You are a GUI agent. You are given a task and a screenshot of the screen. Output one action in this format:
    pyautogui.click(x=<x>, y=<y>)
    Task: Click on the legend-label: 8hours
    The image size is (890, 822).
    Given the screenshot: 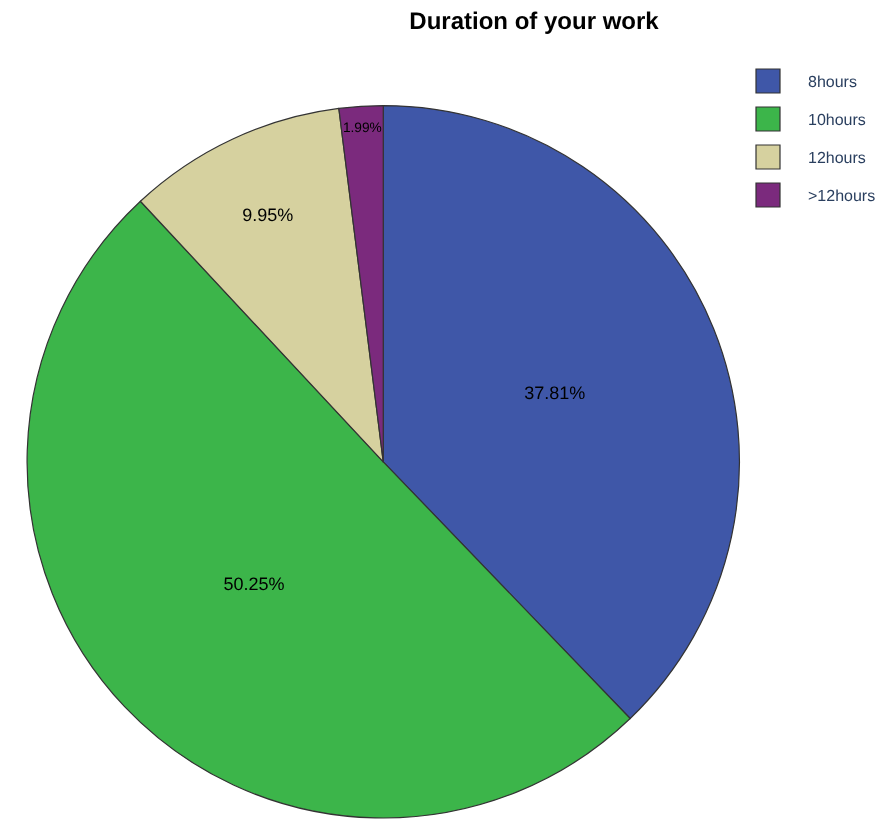 What is the action you would take?
    pyautogui.click(x=832, y=82)
    